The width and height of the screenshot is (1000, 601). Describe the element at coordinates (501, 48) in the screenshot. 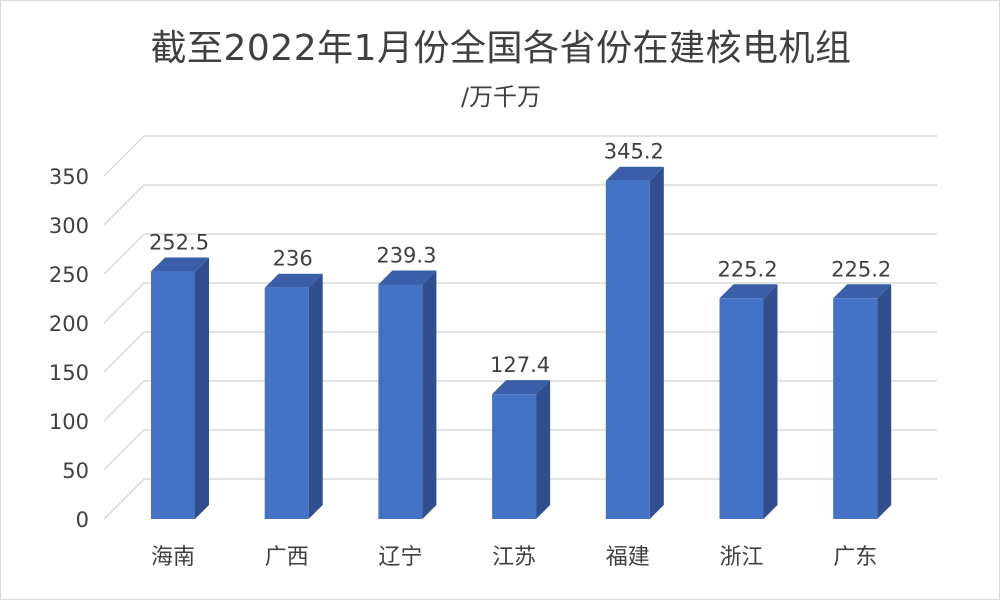

I see `chart-title: 截至2022年1月份全国各省份在建核电机组` at that location.